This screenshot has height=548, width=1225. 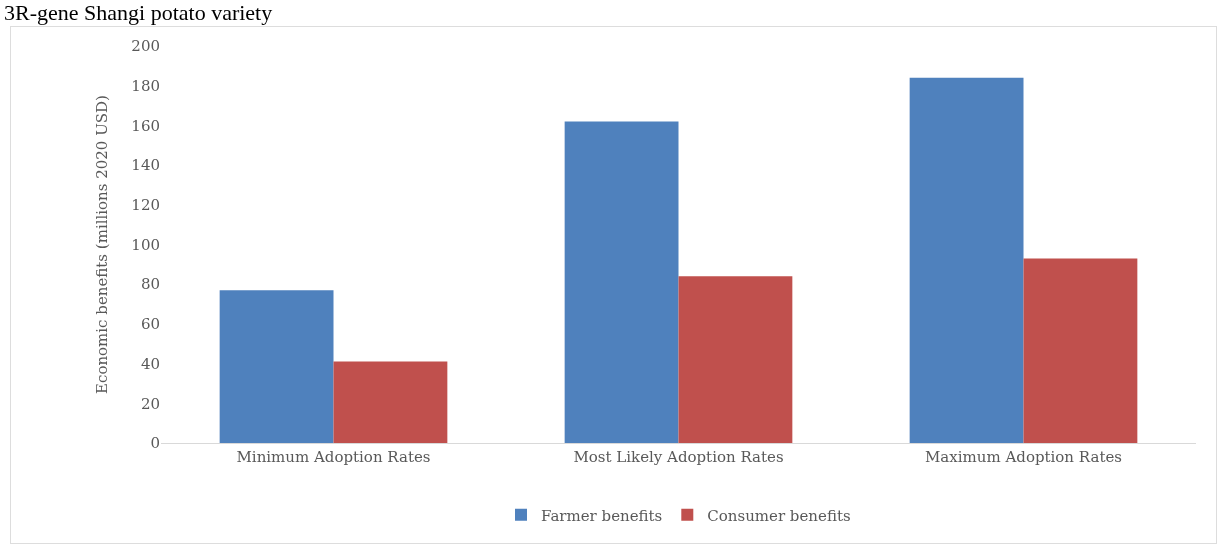 I want to click on y-tick-label: 140, so click(x=145, y=165).